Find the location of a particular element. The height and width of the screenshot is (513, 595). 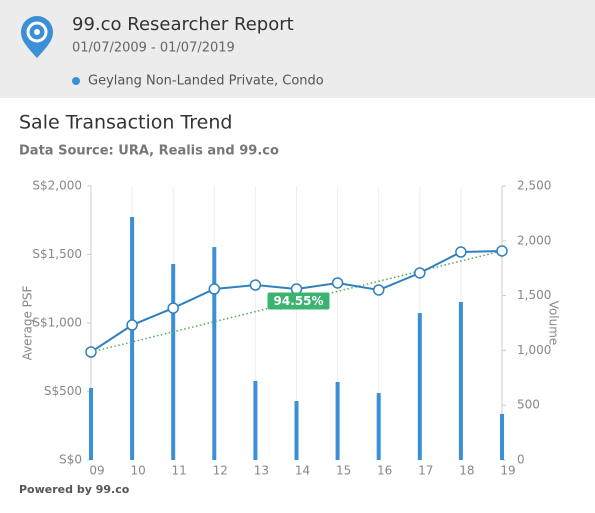

y-tick-label: S$0 is located at coordinates (70, 460).